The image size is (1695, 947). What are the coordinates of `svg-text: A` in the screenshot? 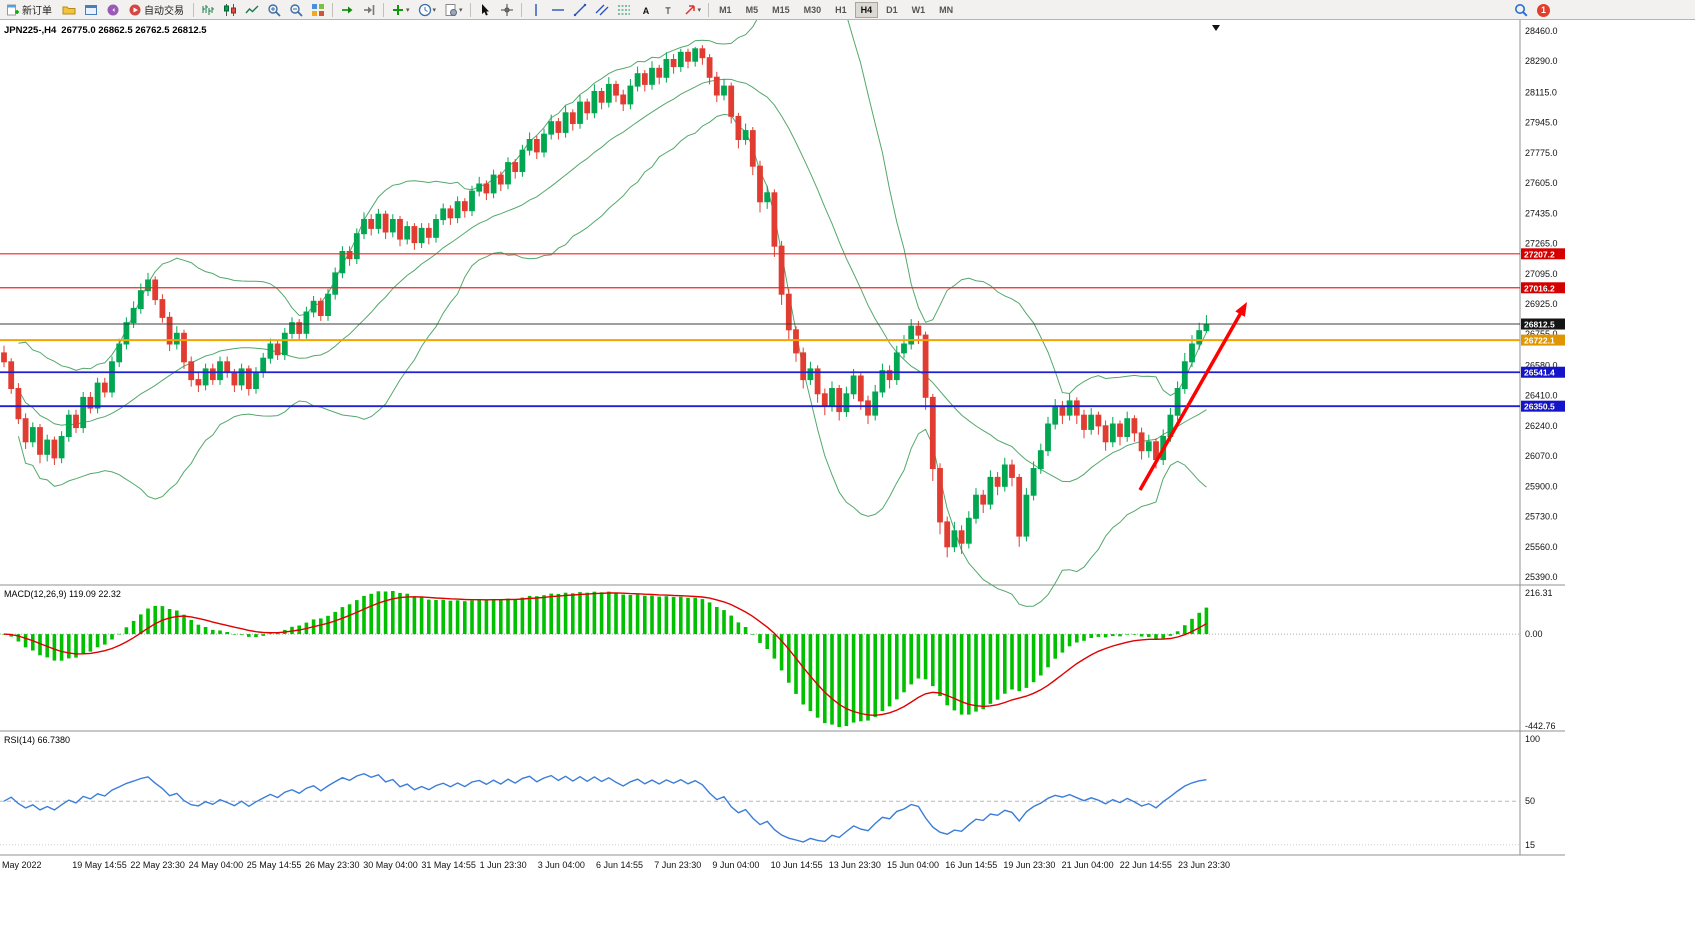 It's located at (645, 11).